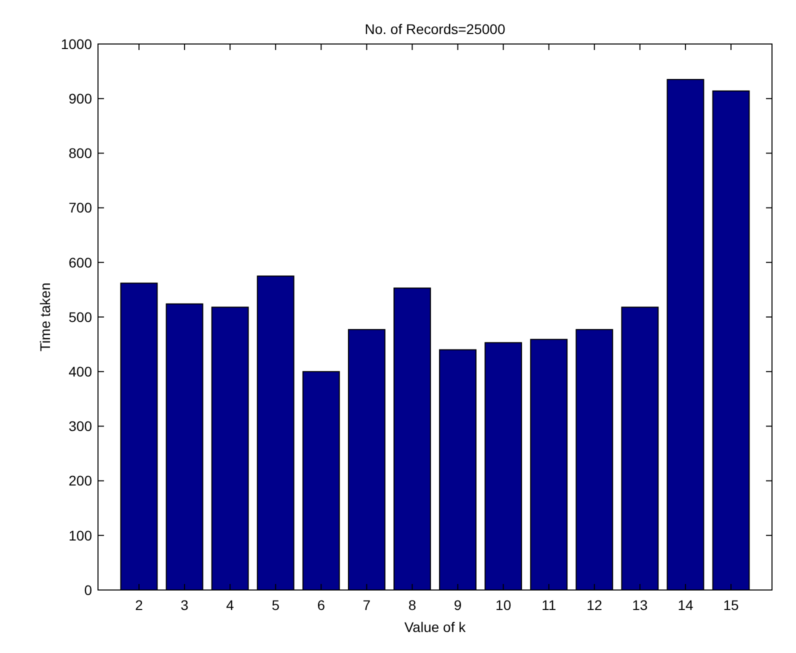 The height and width of the screenshot is (653, 796). Describe the element at coordinates (80, 316) in the screenshot. I see `y-tick-label: 500` at that location.